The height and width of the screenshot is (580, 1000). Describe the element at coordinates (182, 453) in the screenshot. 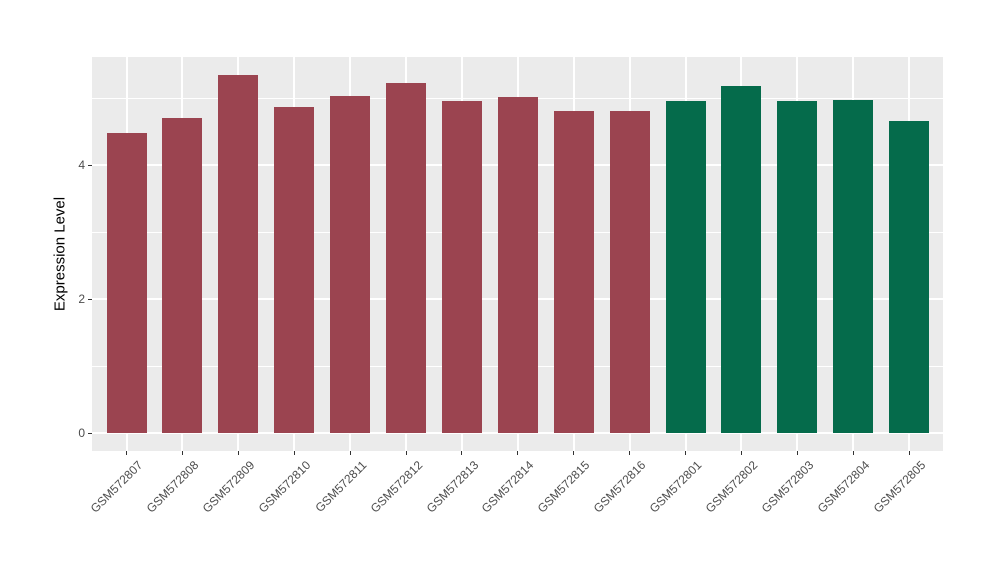

I see `x-tick-mark-GSM572808` at that location.